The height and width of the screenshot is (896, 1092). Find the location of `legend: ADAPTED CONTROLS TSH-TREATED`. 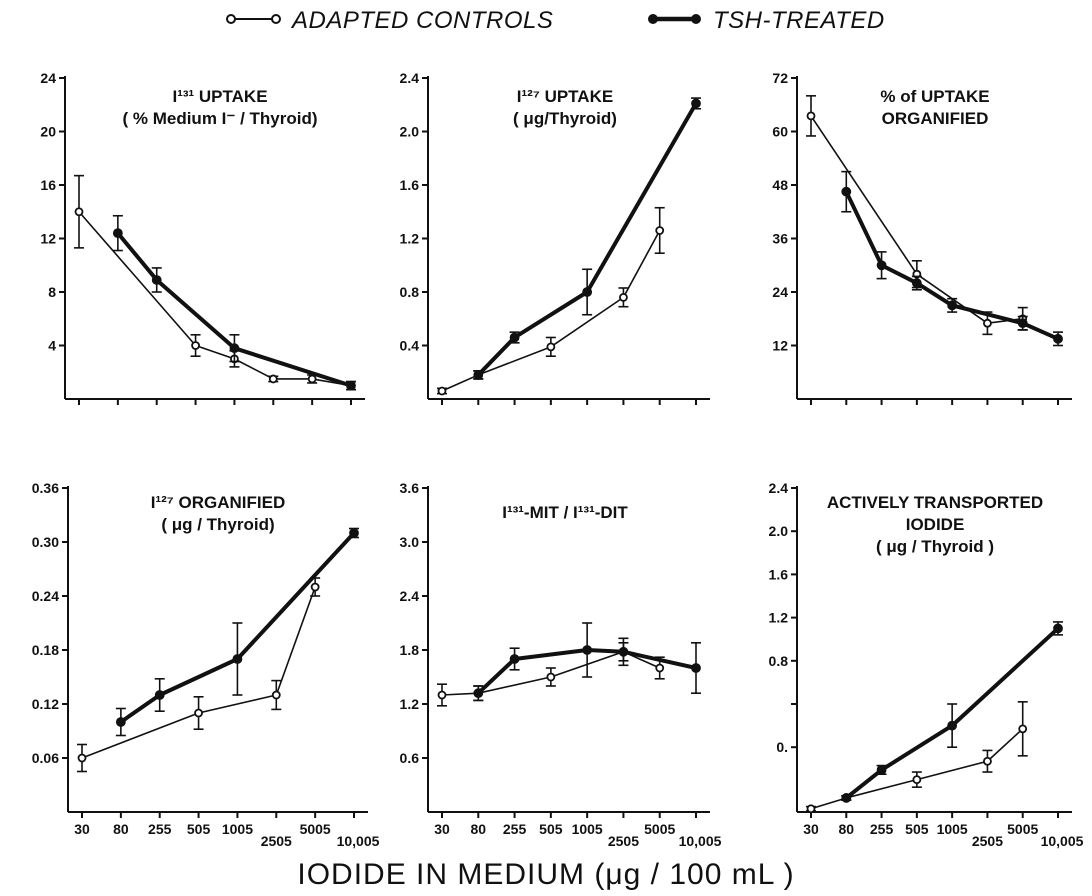

legend: ADAPTED CONTROLS TSH-TREATED is located at coordinates (555, 20).